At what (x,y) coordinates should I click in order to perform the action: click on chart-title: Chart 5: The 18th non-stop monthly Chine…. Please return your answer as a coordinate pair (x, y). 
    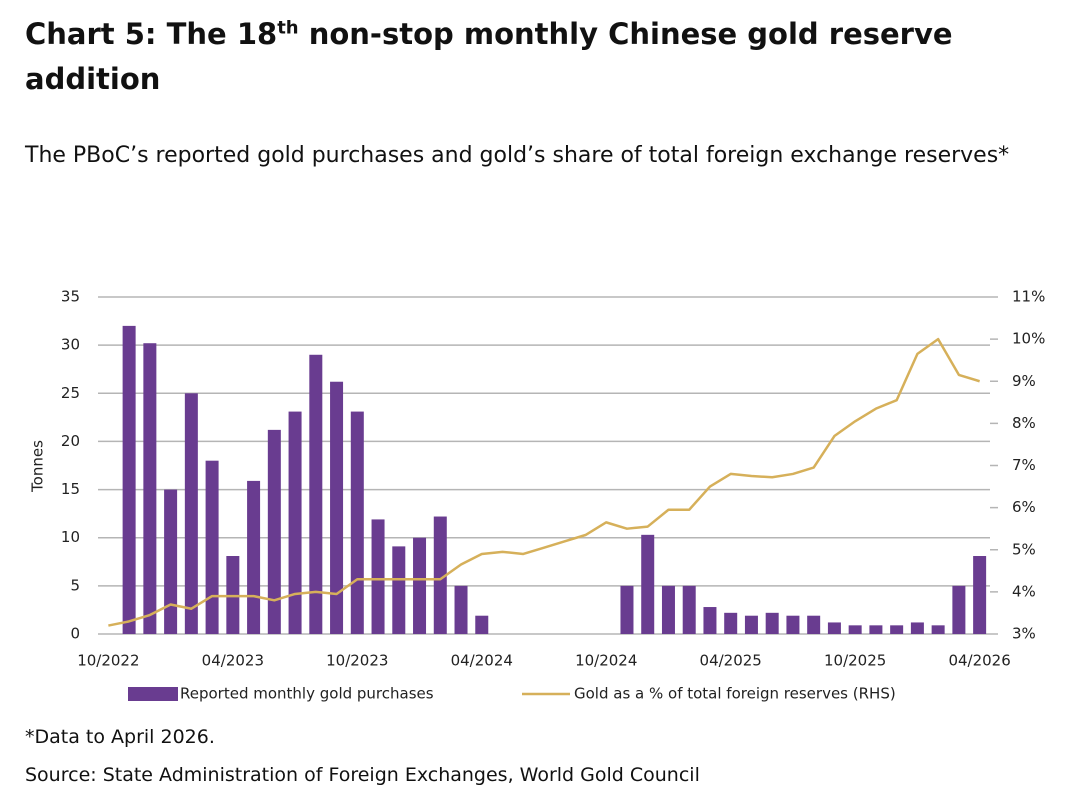
    Looking at the image, I should click on (525, 57).